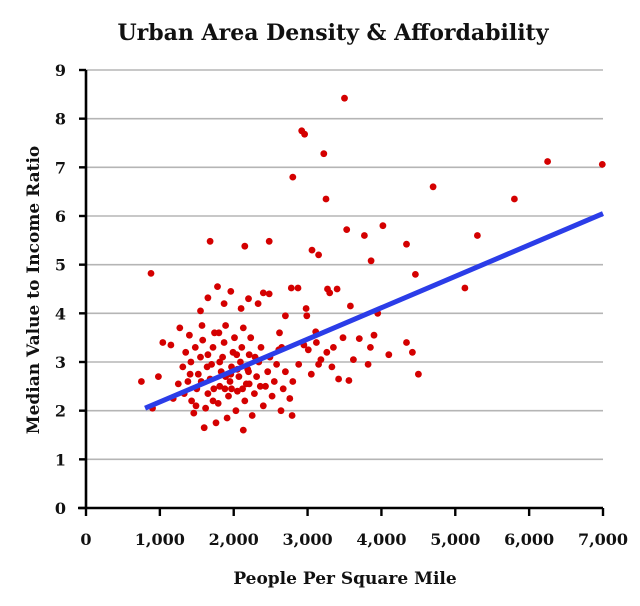 The image size is (640, 606). Describe the element at coordinates (60, 411) in the screenshot. I see `y-tick-label: 2` at that location.